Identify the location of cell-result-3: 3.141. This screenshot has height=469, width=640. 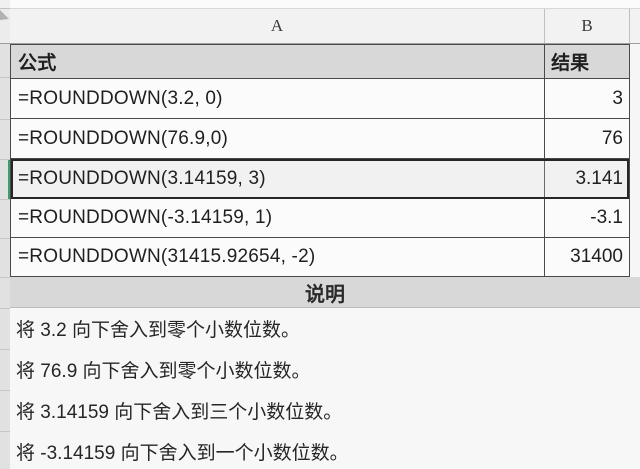
(599, 178).